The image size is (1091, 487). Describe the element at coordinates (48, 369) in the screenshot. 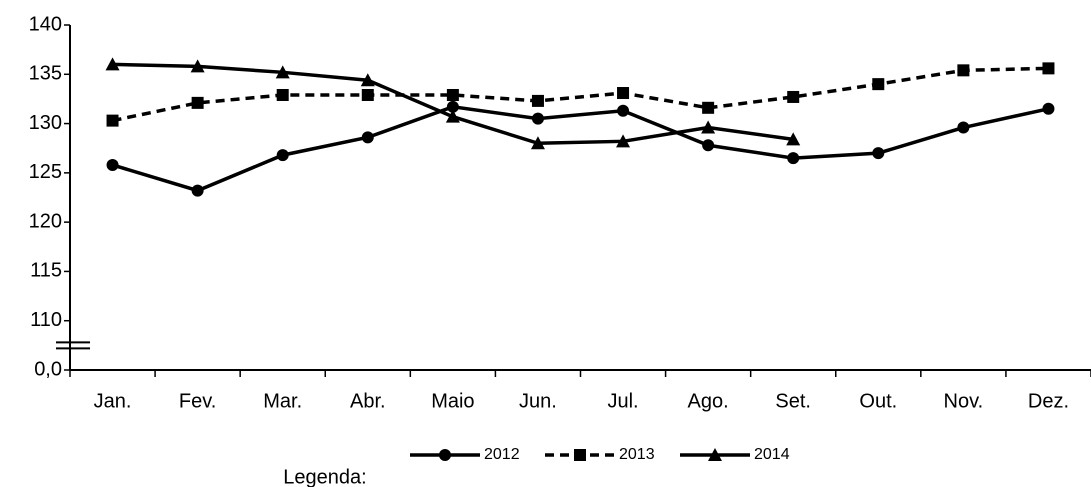

I see `y-tick-label: 0,0` at that location.